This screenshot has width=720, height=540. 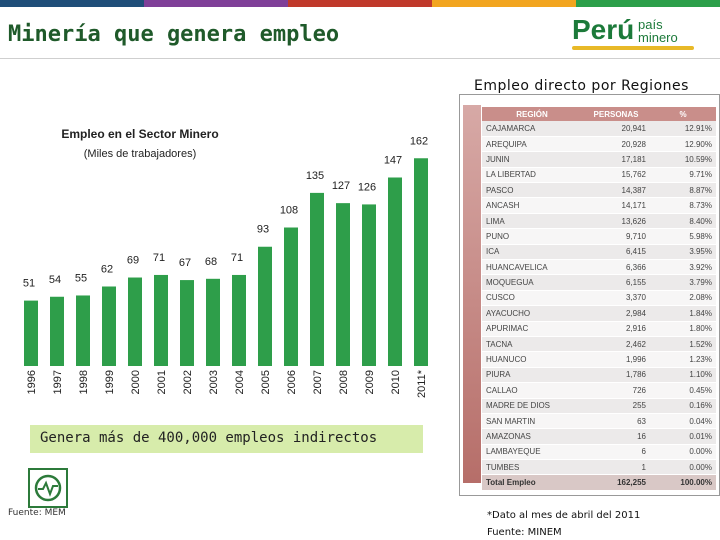 What do you see at coordinates (616, 329) in the screenshot?
I see `persons-cell: 2,916` at bounding box center [616, 329].